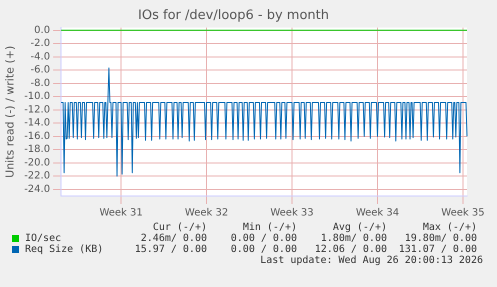 Image resolution: width=497 pixels, height=287 pixels. What do you see at coordinates (371, 260) in the screenshot?
I see `text: Last update: Wed Aug 26 20:00:13 2026` at bounding box center [371, 260].